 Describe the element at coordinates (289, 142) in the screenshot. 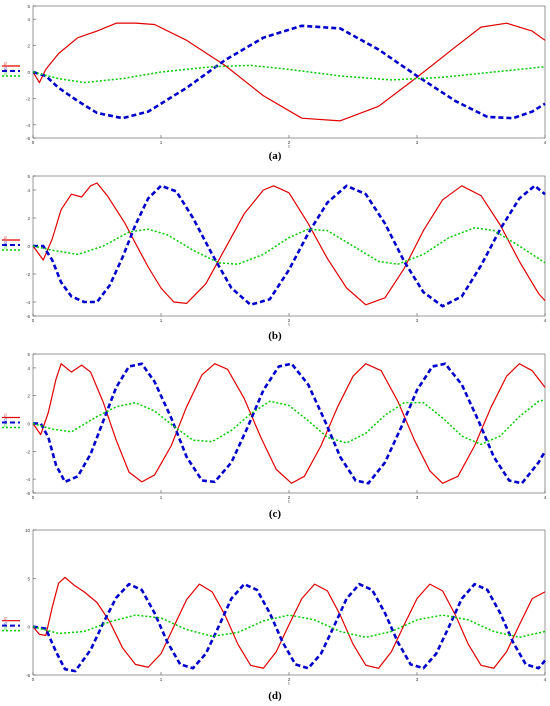

I see `panel-a-x-tick-label: 2` at that location.